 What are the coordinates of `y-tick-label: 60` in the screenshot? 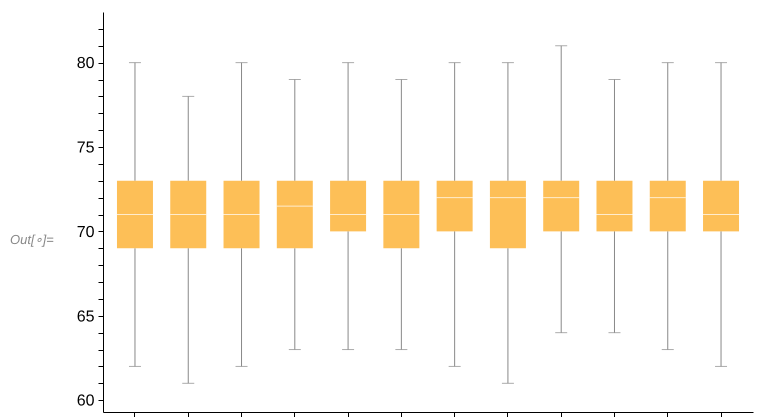 It's located at (85, 401).